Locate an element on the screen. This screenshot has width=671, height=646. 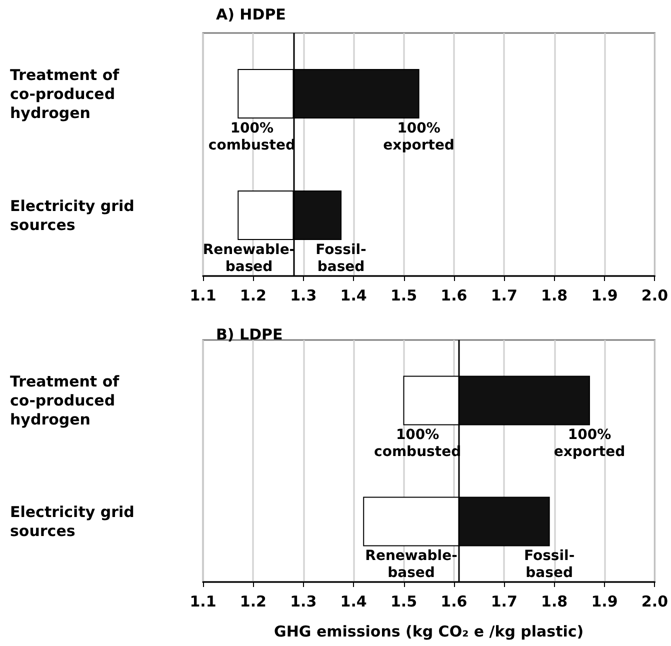
chart-title: A) HDPE is located at coordinates (251, 15).